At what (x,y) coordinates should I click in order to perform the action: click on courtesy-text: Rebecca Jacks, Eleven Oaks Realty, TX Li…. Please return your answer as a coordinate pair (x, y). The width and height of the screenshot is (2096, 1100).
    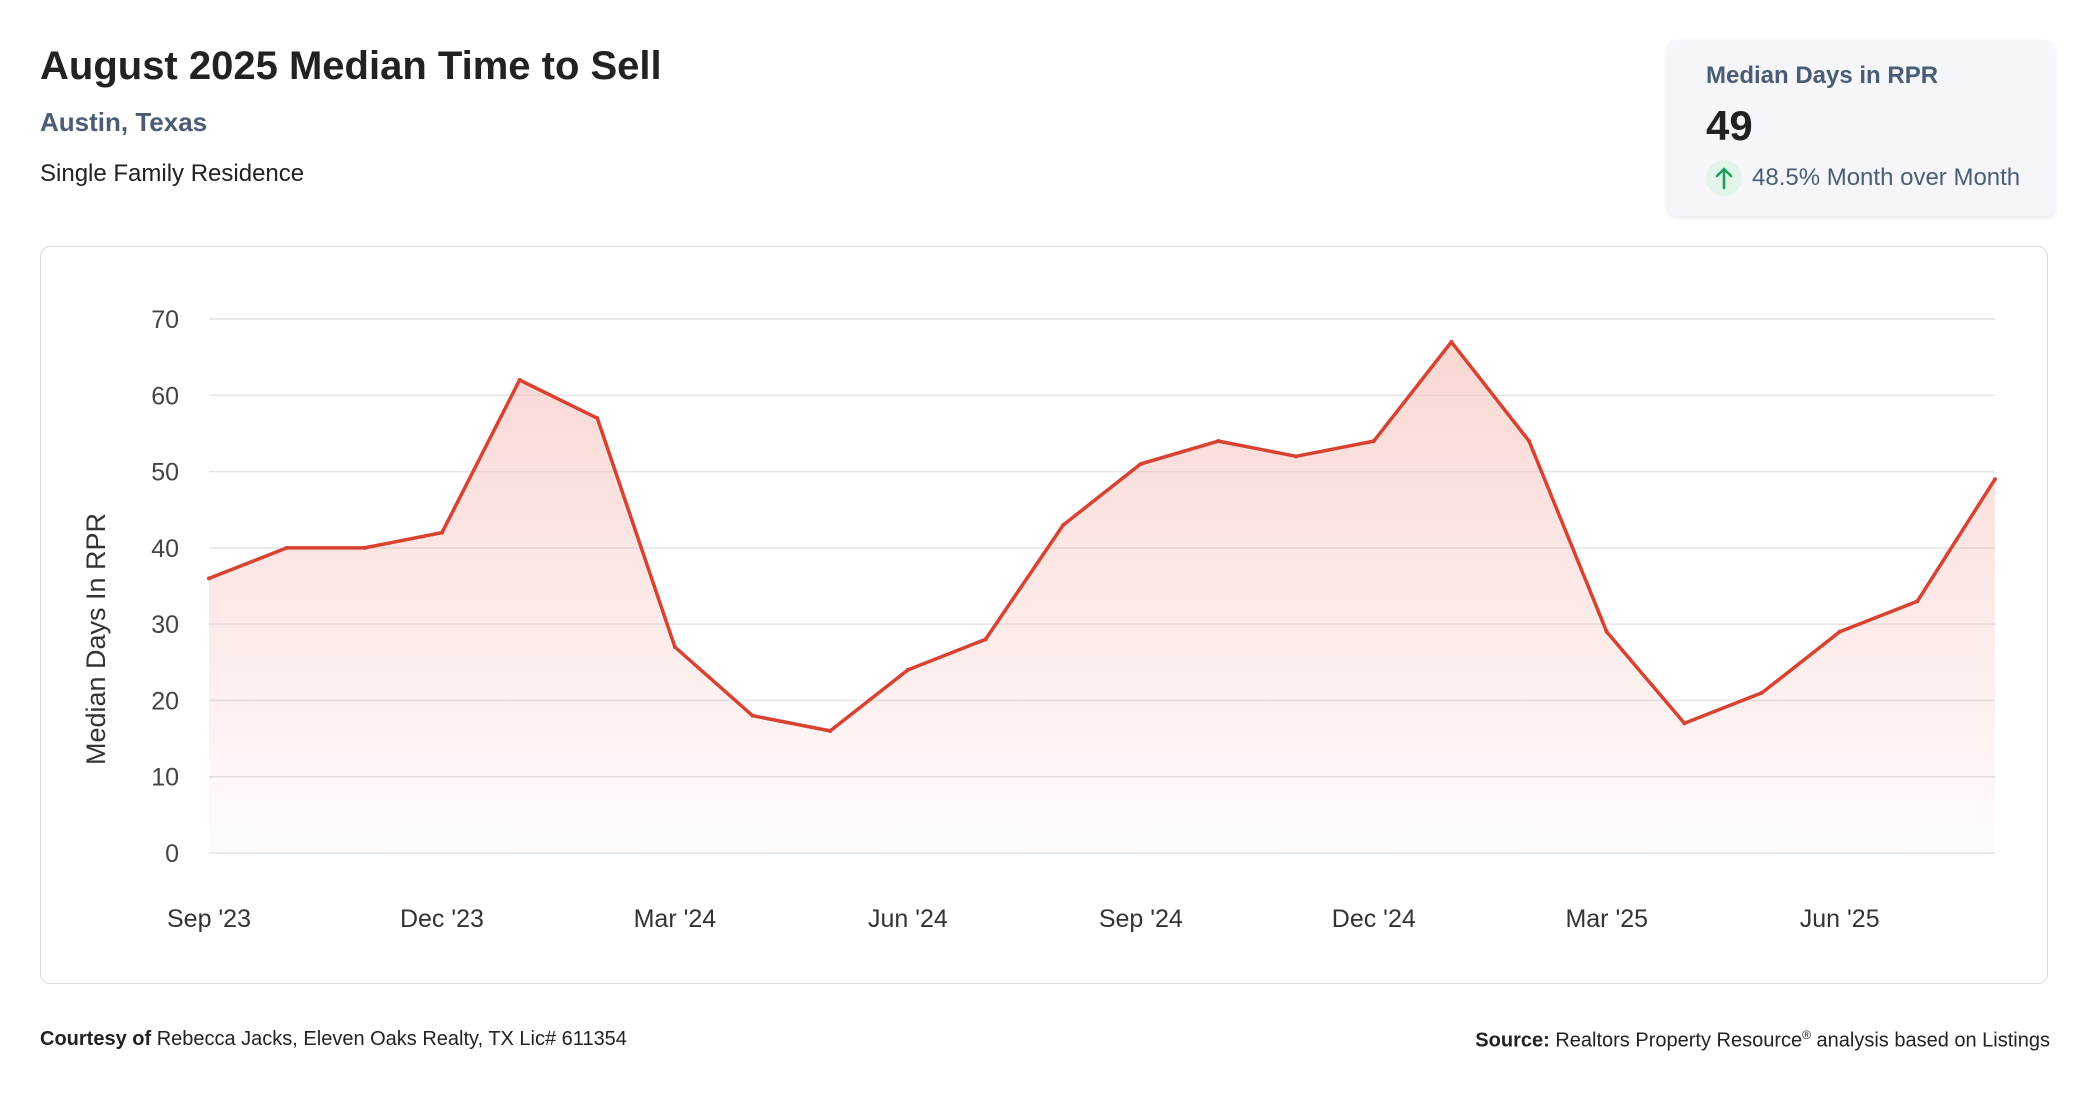
    Looking at the image, I should click on (391, 1039).